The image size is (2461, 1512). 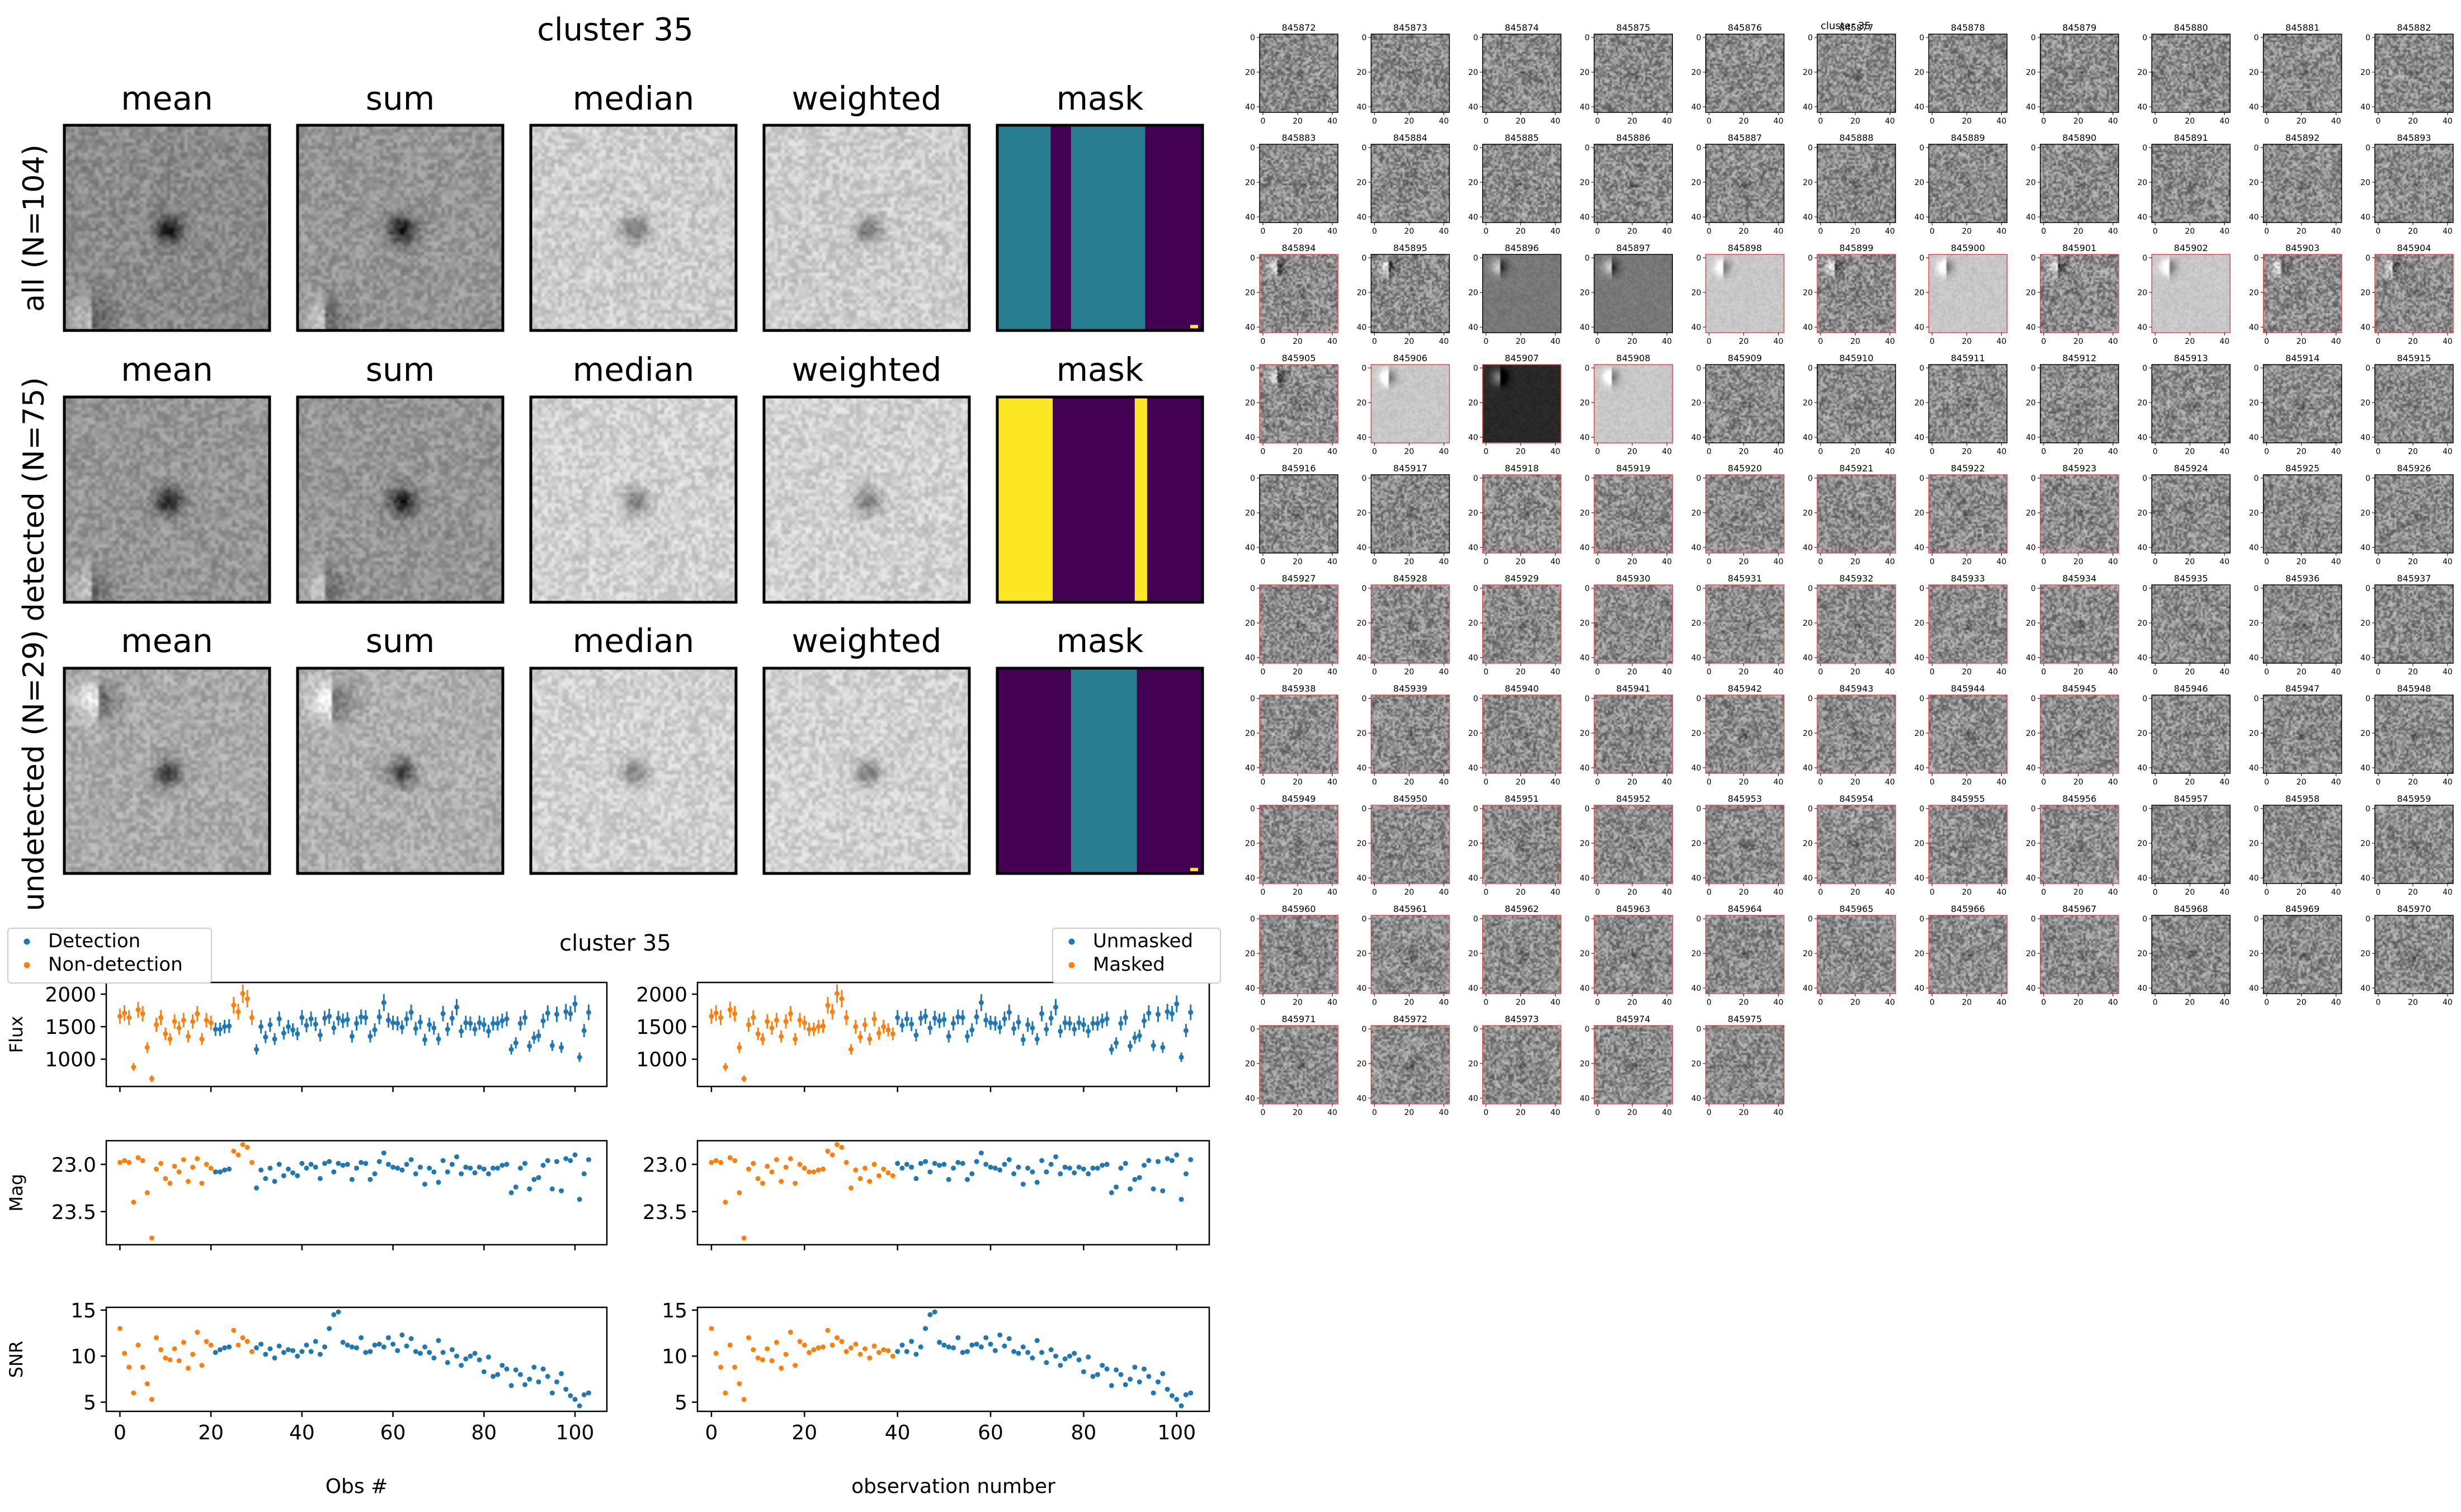 What do you see at coordinates (167, 499) in the screenshot?
I see `stacked-image-mean` at bounding box center [167, 499].